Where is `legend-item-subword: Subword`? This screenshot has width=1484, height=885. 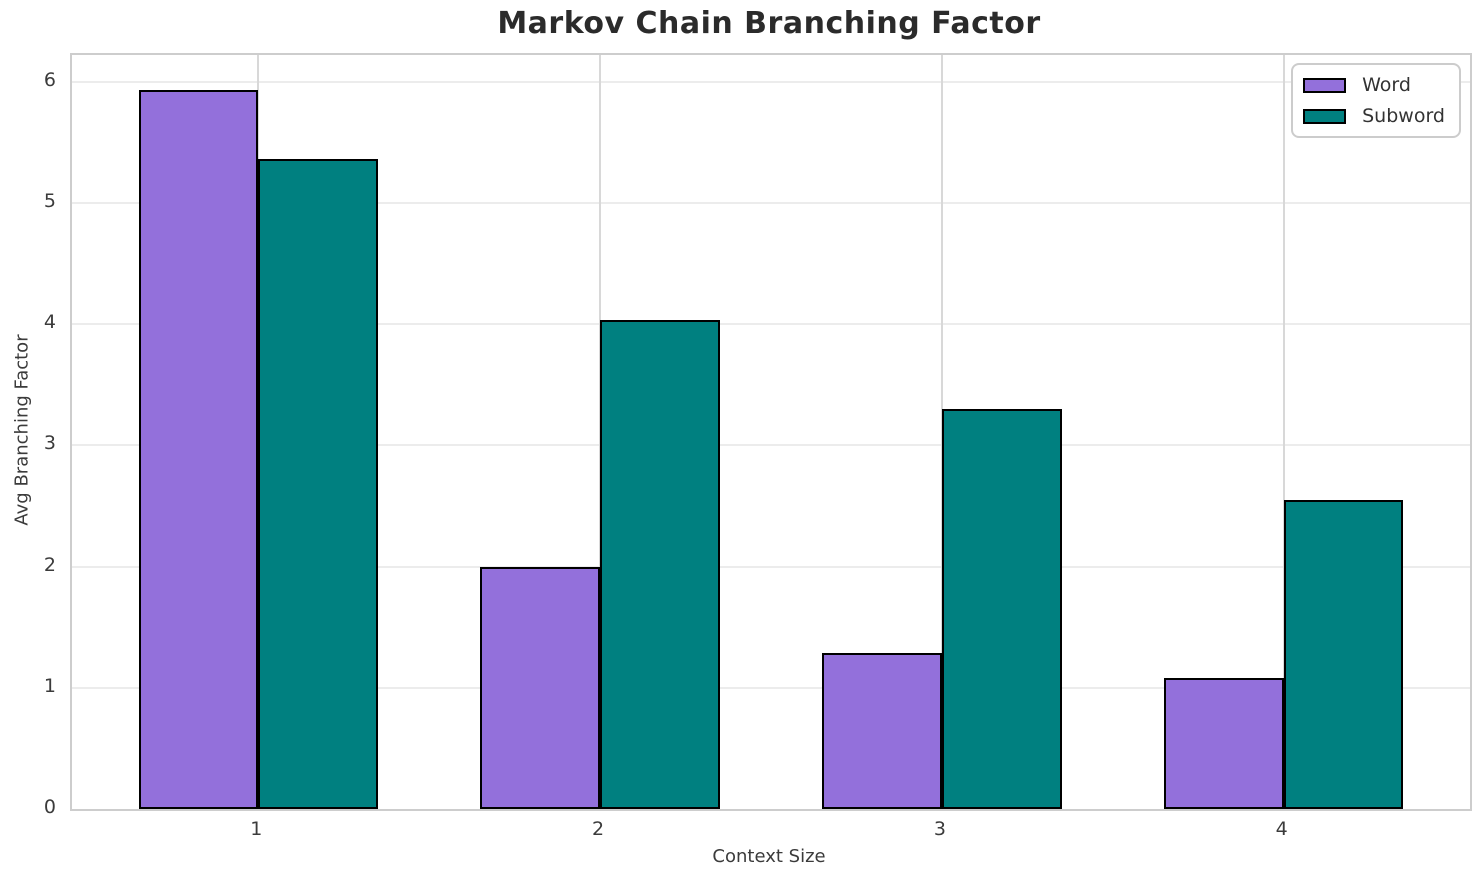
legend-item-subword: Subword is located at coordinates (1374, 116).